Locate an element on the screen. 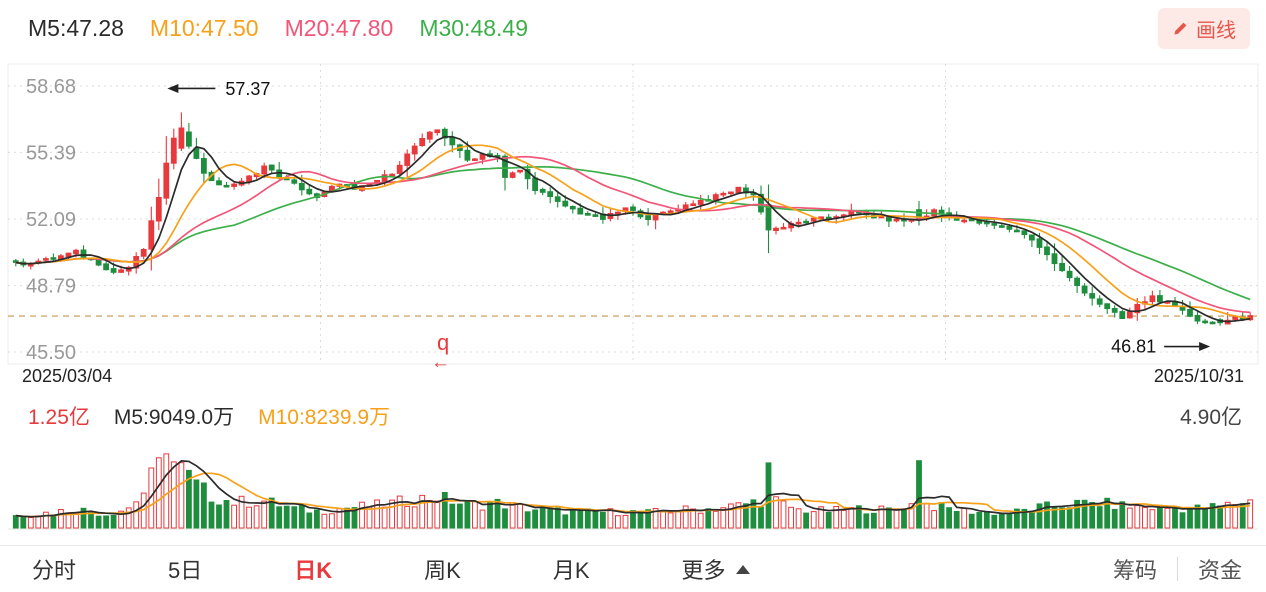 This screenshot has height=592, width=1266. svg-text: 45.50 is located at coordinates (51, 353).